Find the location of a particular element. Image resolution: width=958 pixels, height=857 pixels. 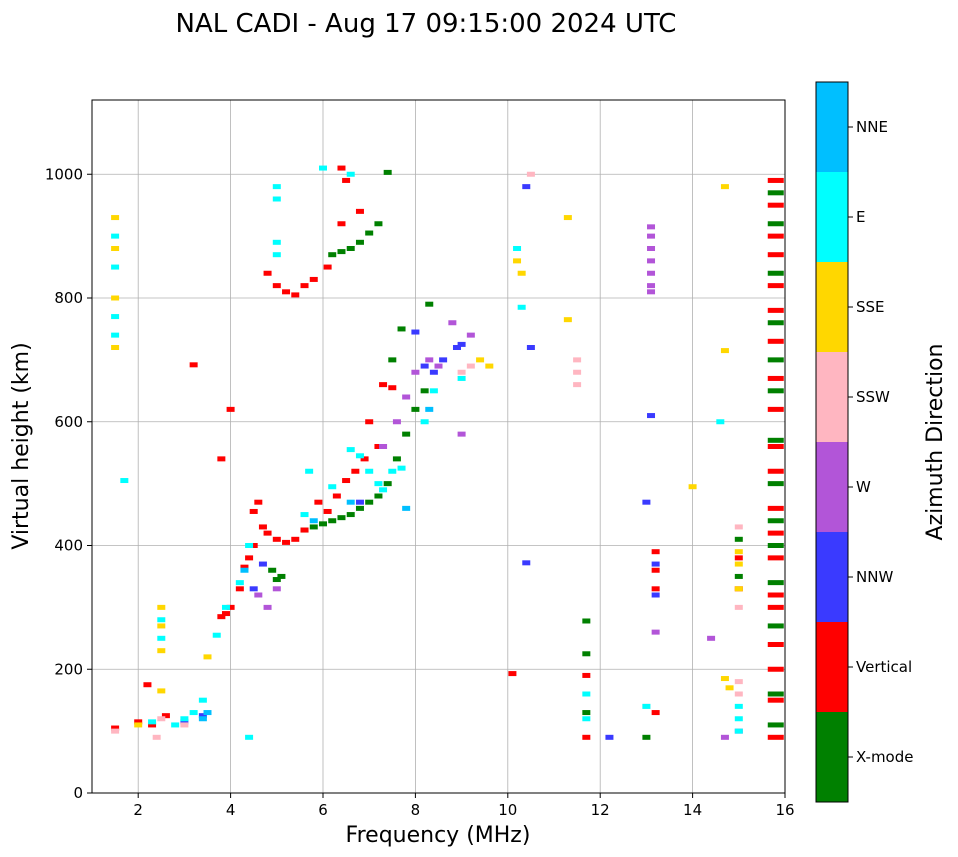

chart-title: NAL CADI - Aug 17 09:15:00 2024 UTC is located at coordinates (426, 24).